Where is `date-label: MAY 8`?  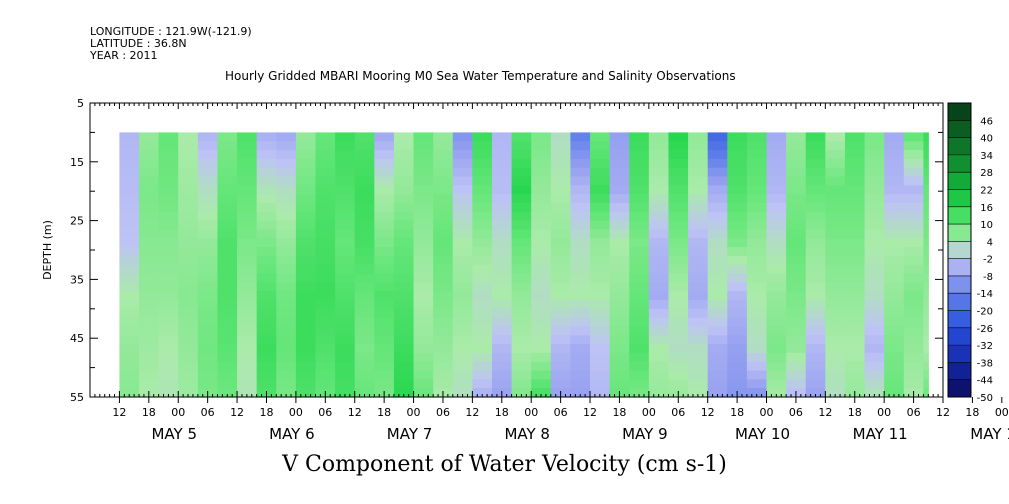
date-label: MAY 8 is located at coordinates (527, 434).